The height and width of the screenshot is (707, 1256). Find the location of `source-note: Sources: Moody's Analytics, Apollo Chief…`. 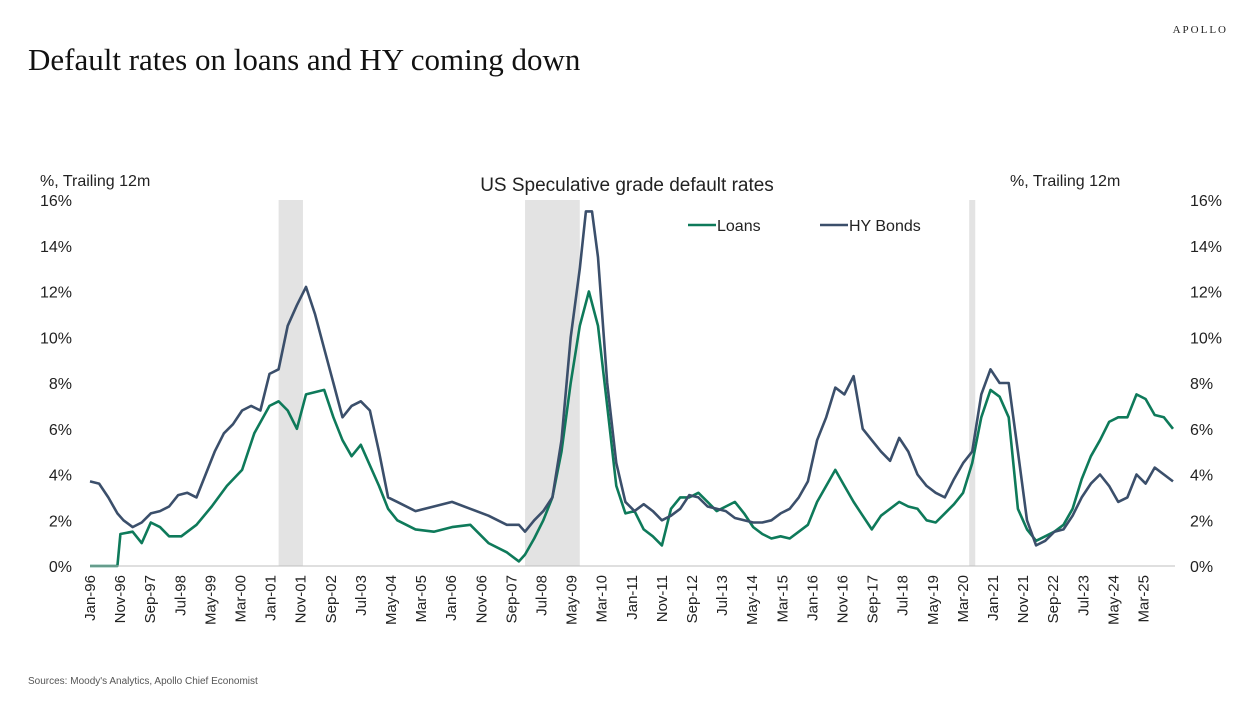

source-note: Sources: Moody's Analytics, Apollo Chief… is located at coordinates (143, 681).